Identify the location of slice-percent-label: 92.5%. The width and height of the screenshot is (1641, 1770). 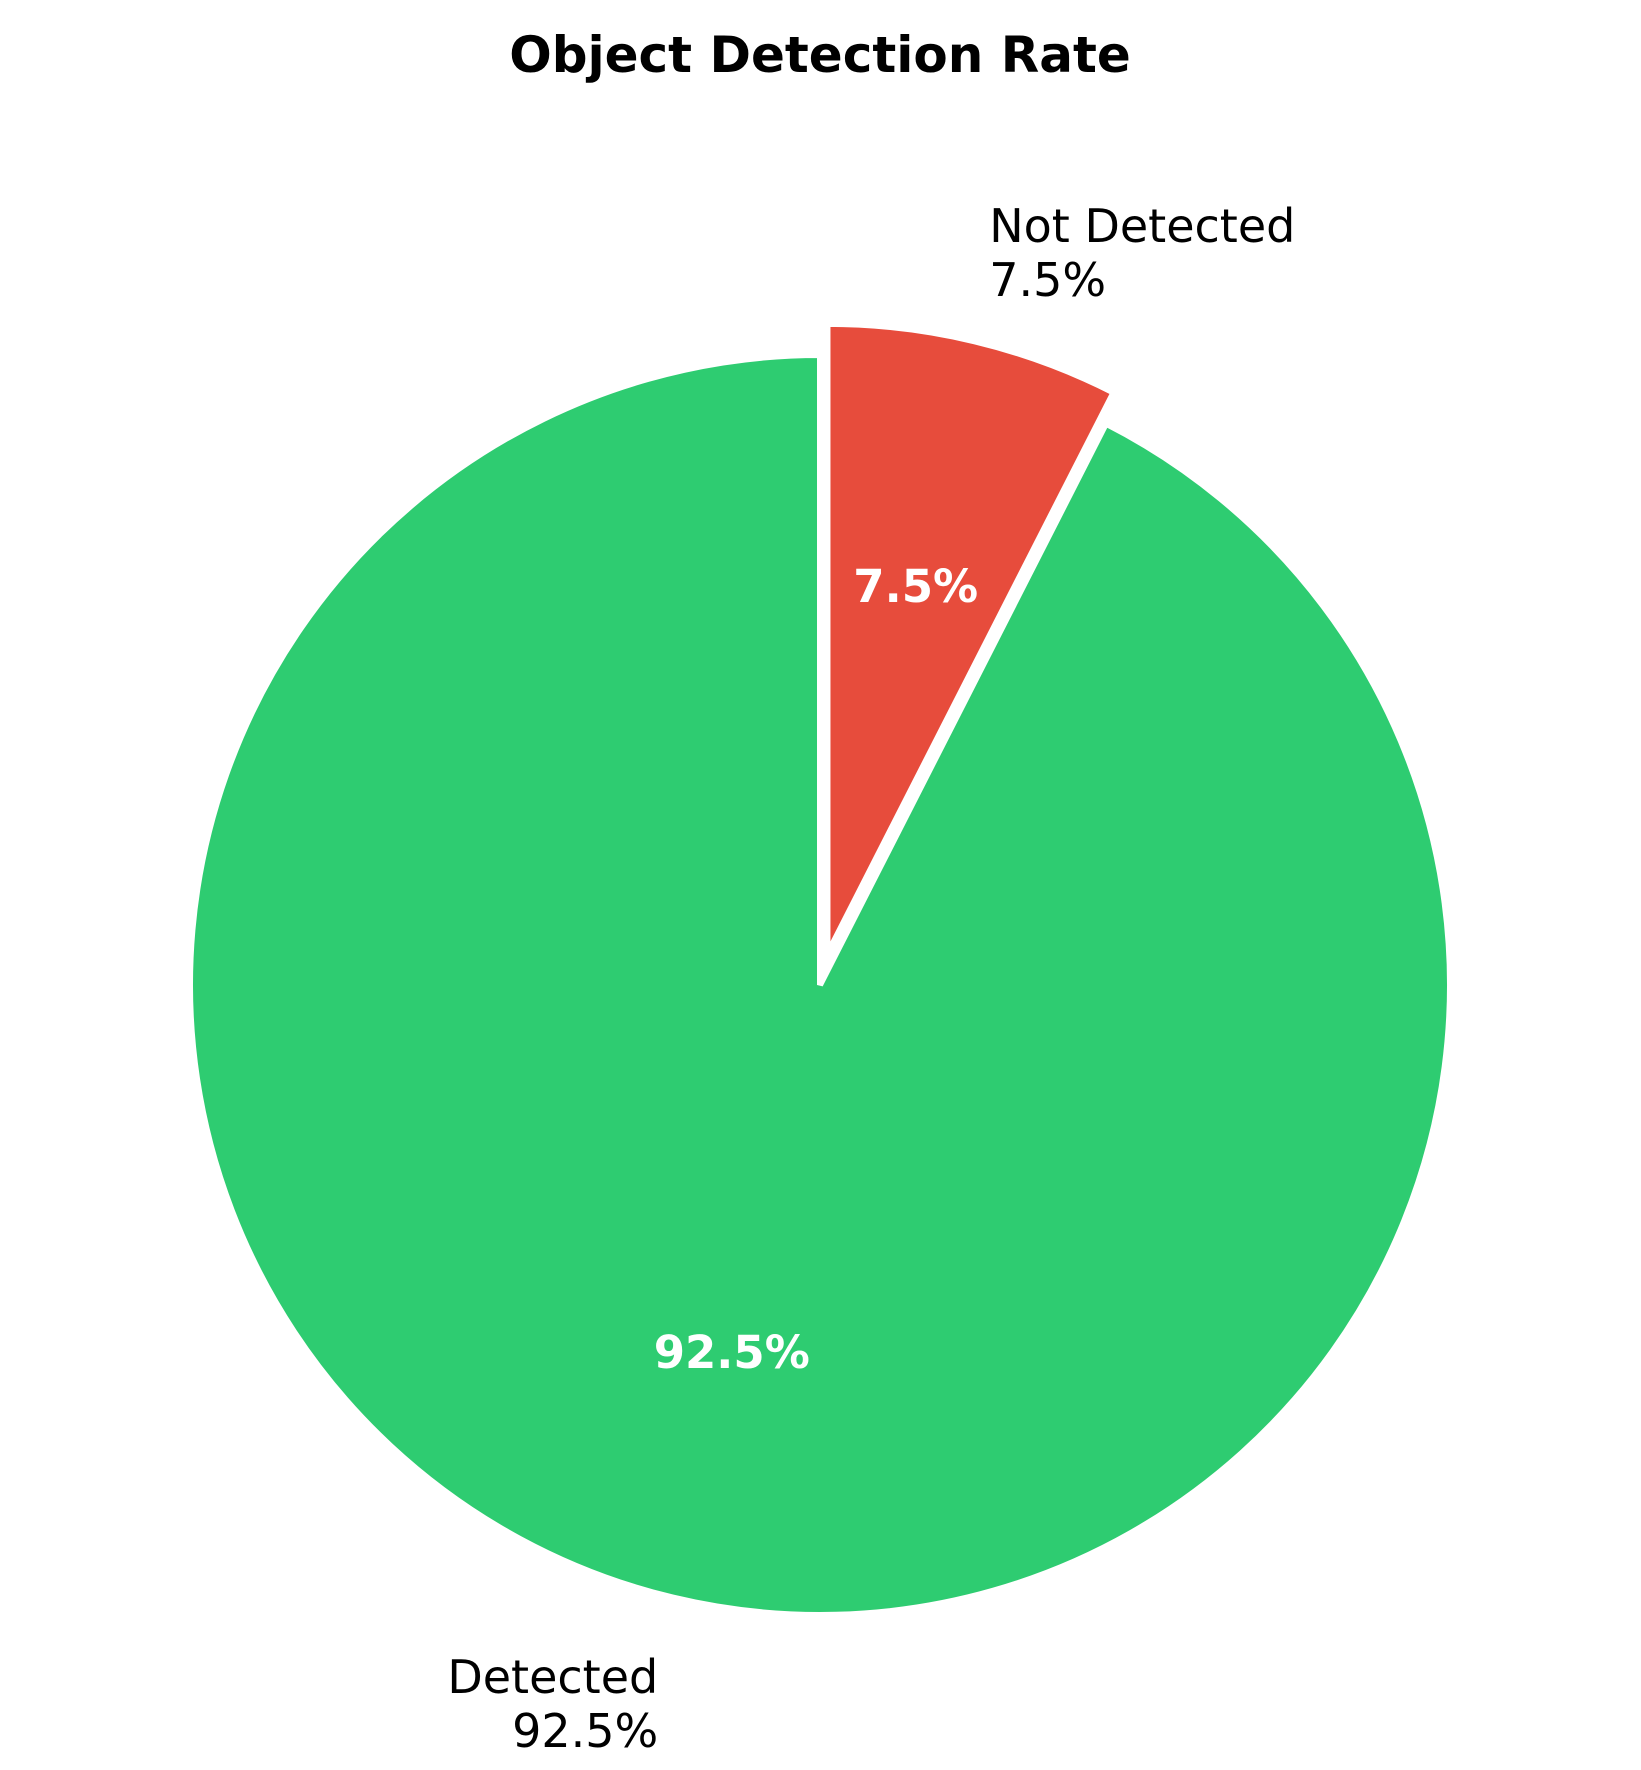
(732, 1352).